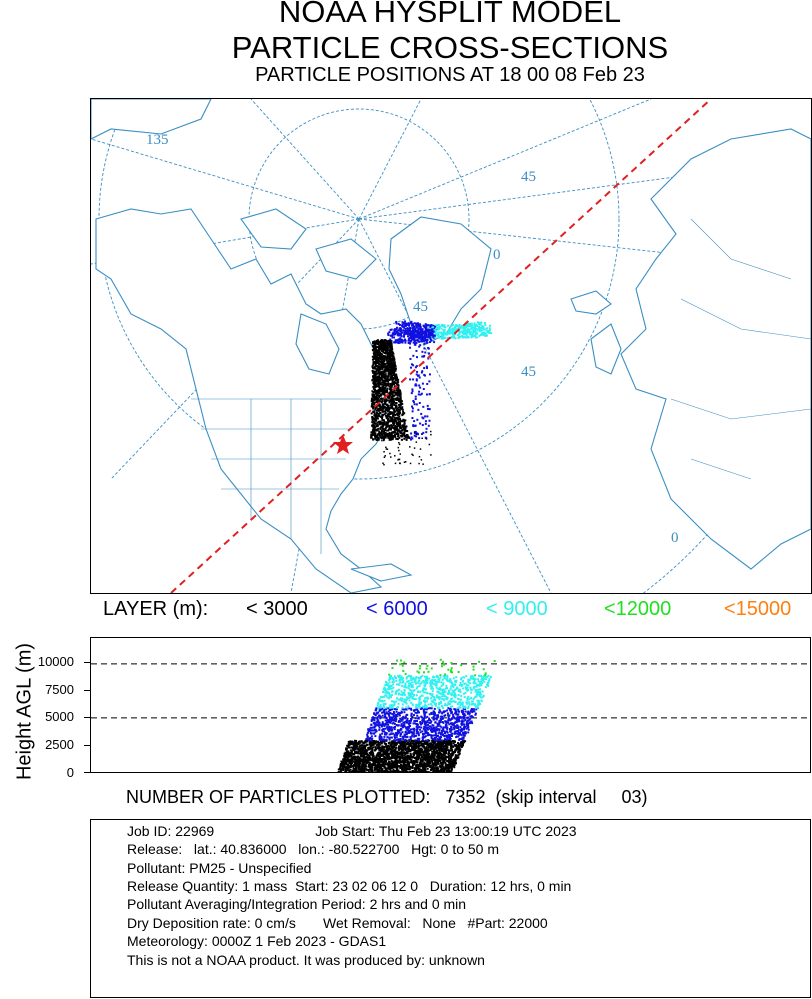  I want to click on grid-label: 135, so click(157, 140).